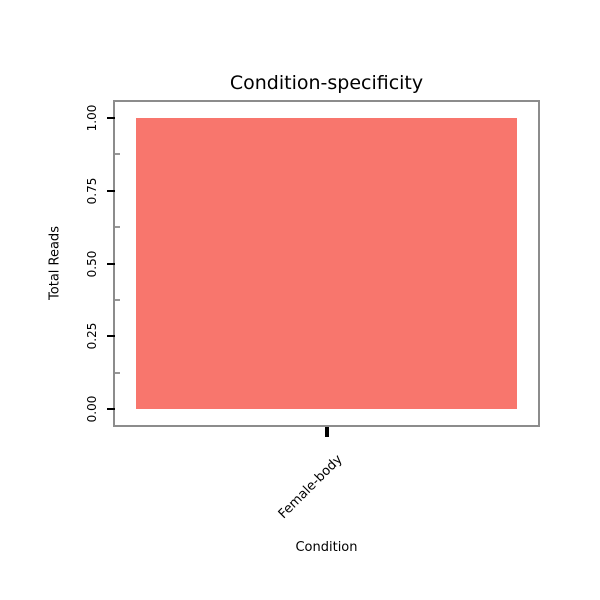  I want to click on y-axis-minor-ticks, so click(119, 263).